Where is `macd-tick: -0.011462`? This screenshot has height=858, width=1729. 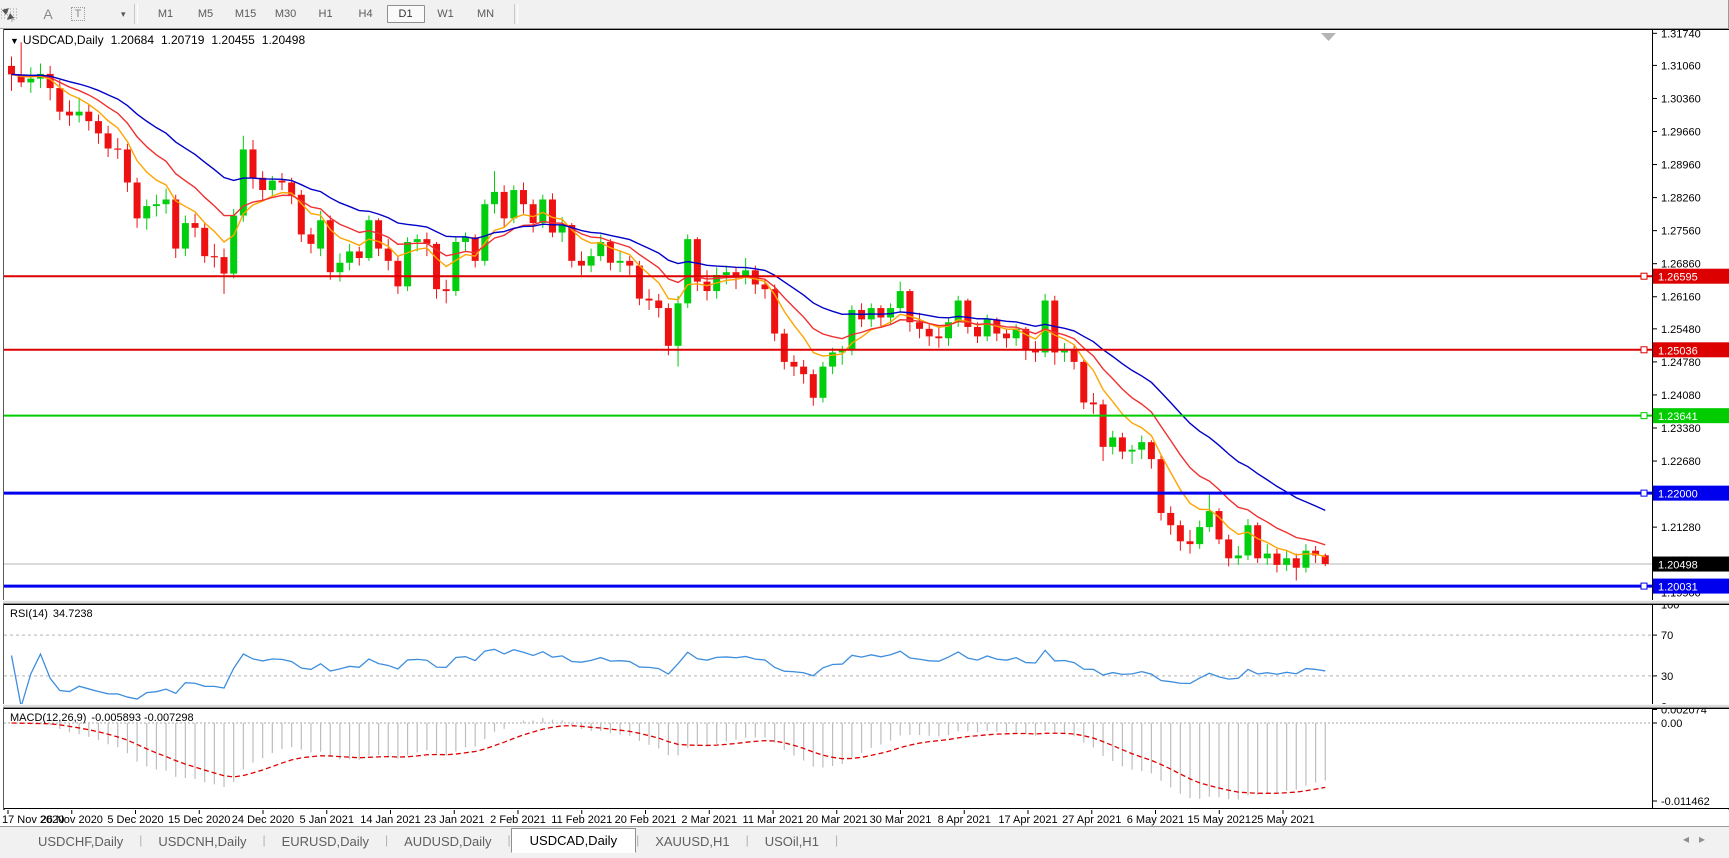
macd-tick: -0.011462 is located at coordinates (1685, 802).